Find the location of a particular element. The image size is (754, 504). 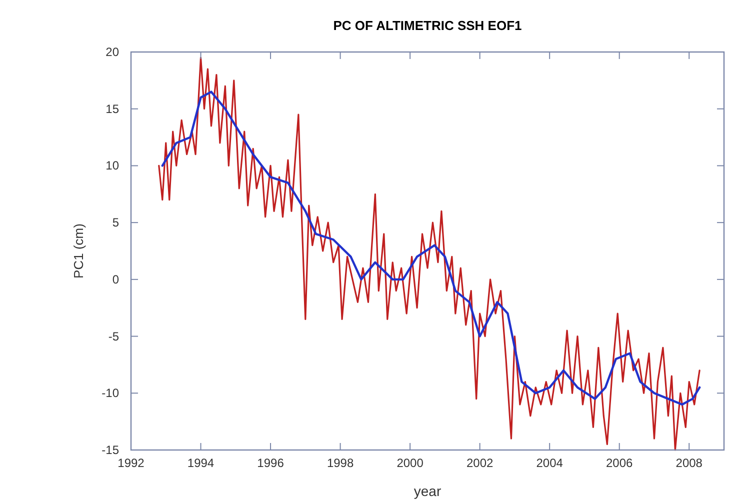

y-tick-label: -5 is located at coordinates (114, 336).